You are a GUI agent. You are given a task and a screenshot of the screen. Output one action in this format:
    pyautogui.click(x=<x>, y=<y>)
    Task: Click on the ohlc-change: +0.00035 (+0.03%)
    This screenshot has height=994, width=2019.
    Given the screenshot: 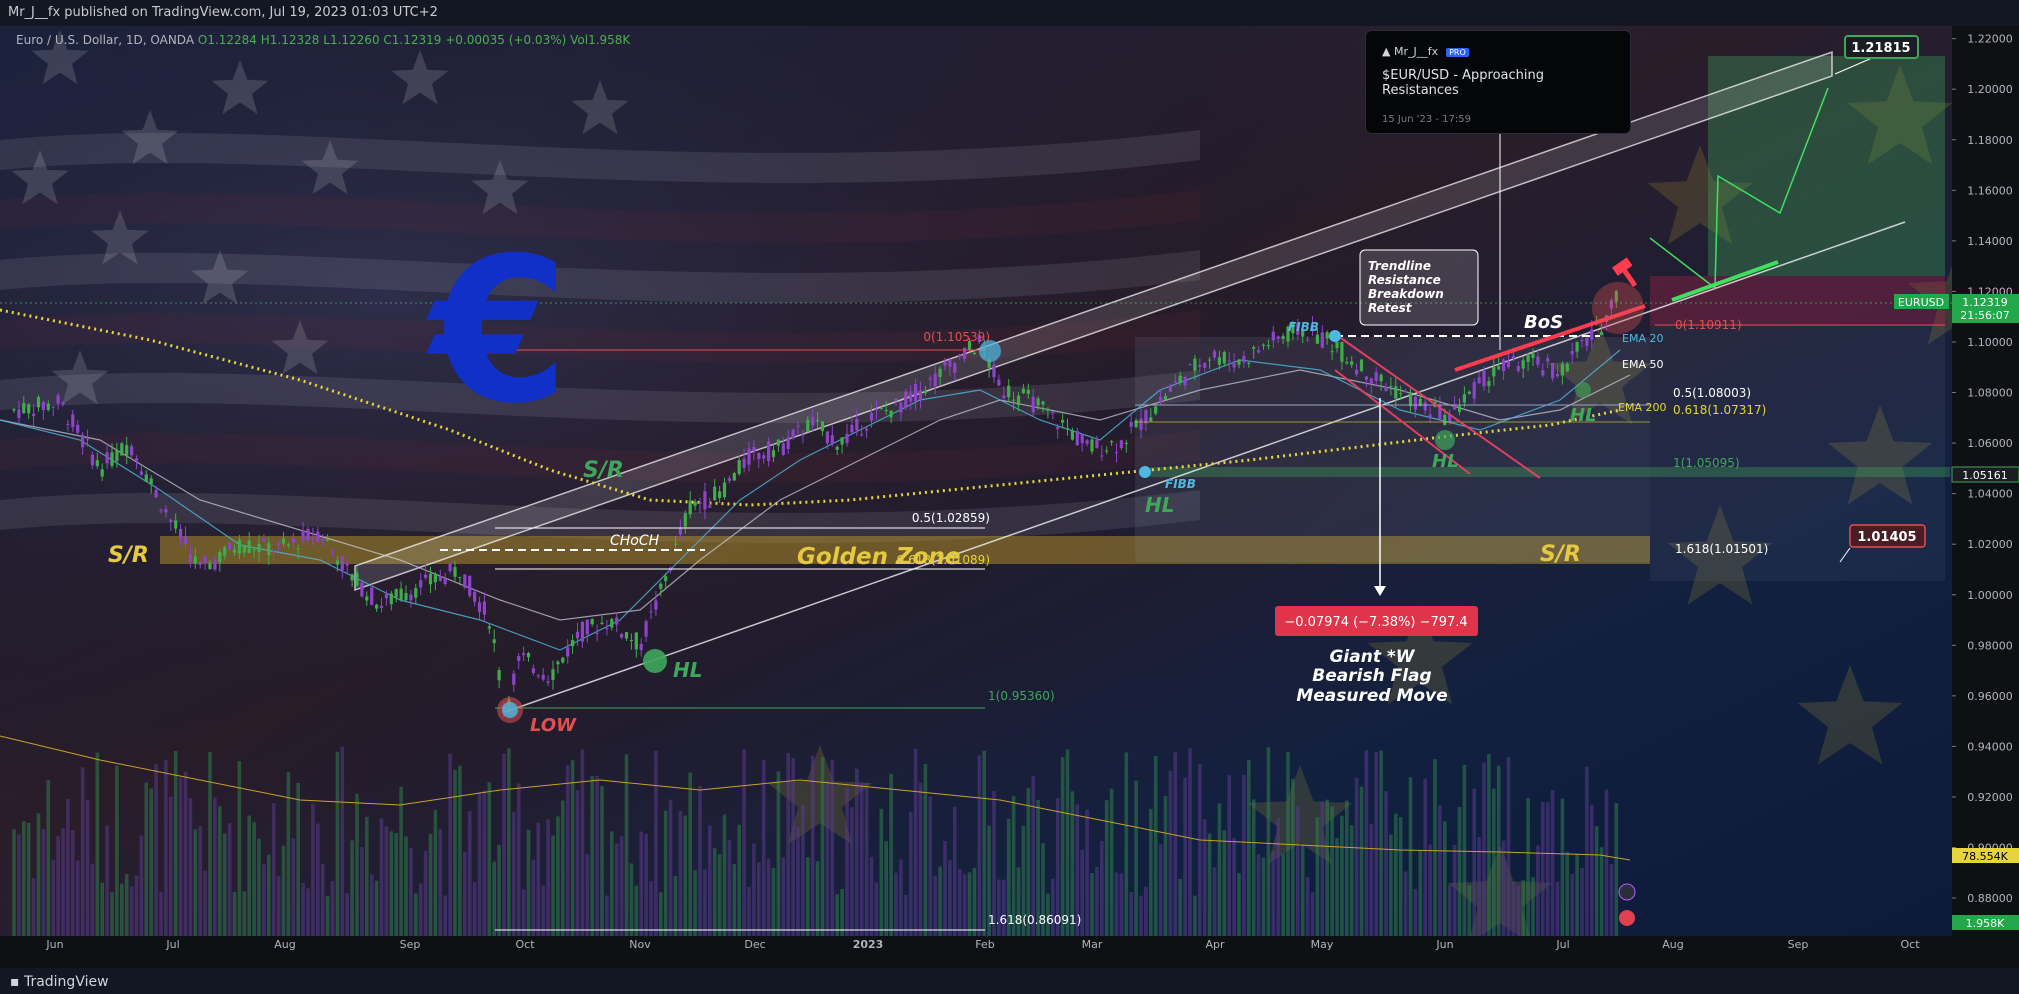 What is the action you would take?
    pyautogui.click(x=506, y=40)
    